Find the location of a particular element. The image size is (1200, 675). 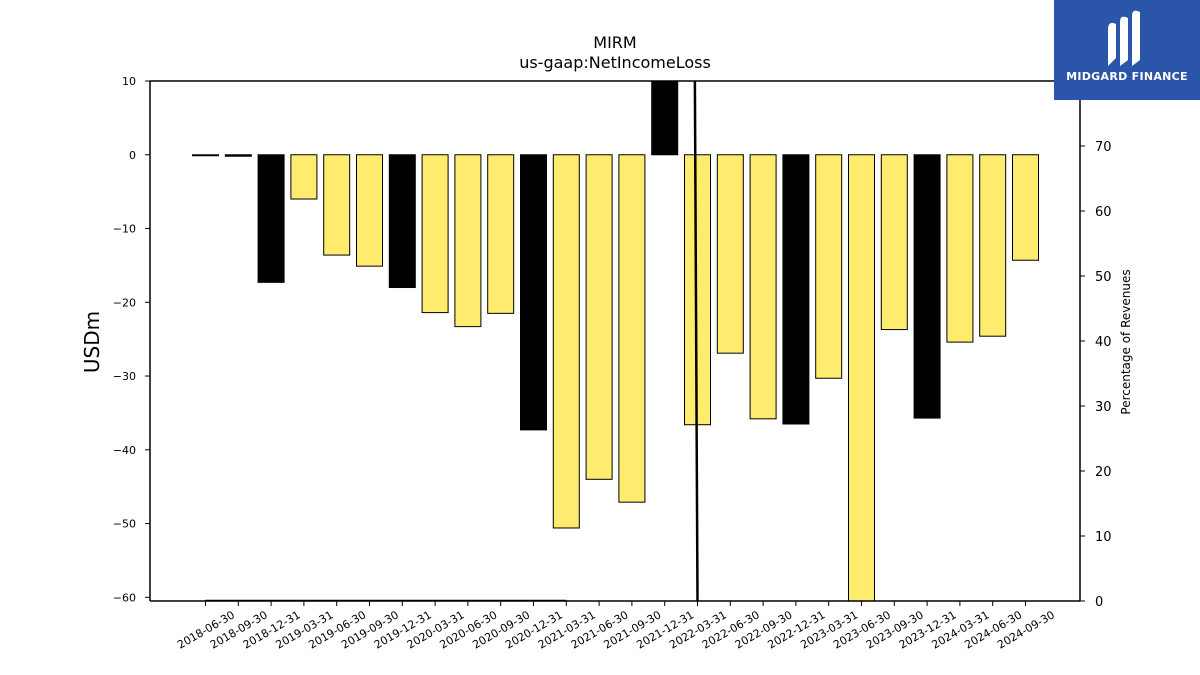

y-tick-label: −60 is located at coordinates (124, 597).